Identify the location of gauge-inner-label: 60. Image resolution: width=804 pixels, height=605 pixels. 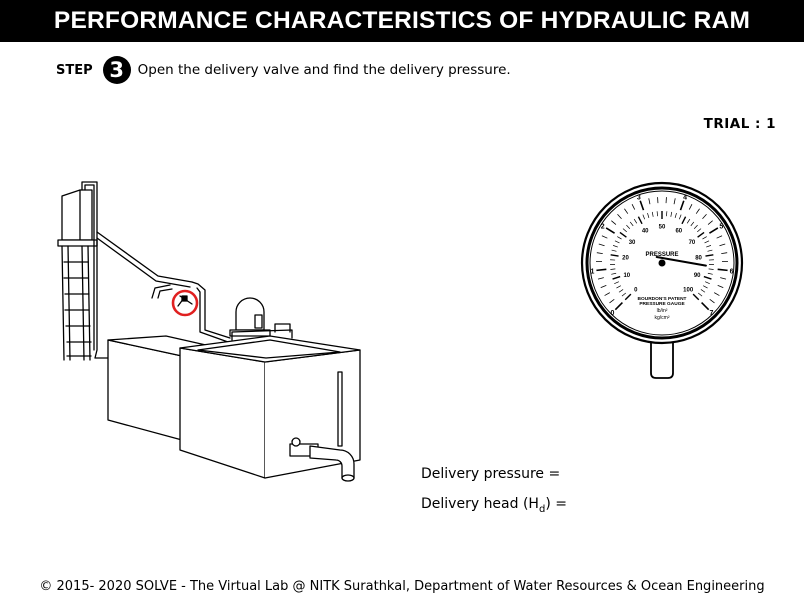
(678, 232).